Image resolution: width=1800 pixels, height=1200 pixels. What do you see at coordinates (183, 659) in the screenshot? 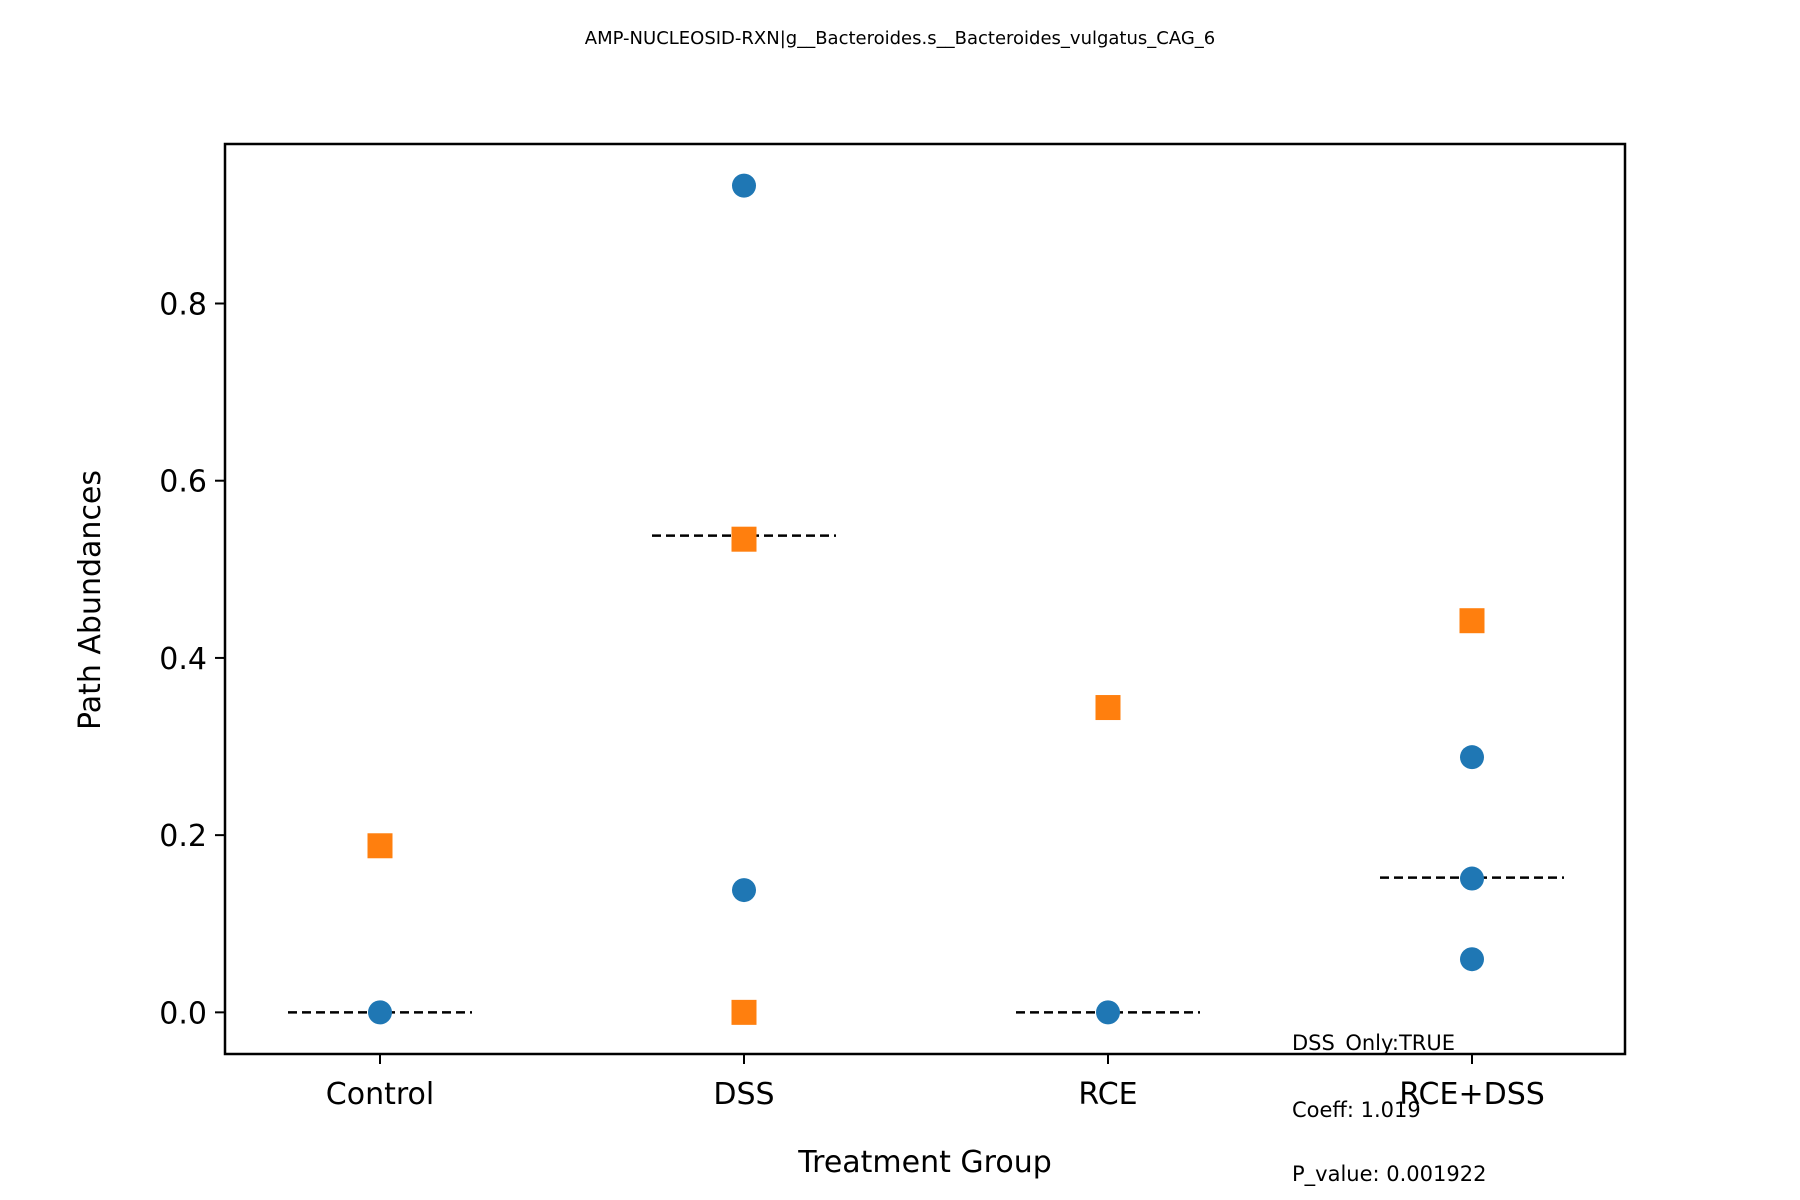
I see `y-tick-label: 0.4` at bounding box center [183, 659].